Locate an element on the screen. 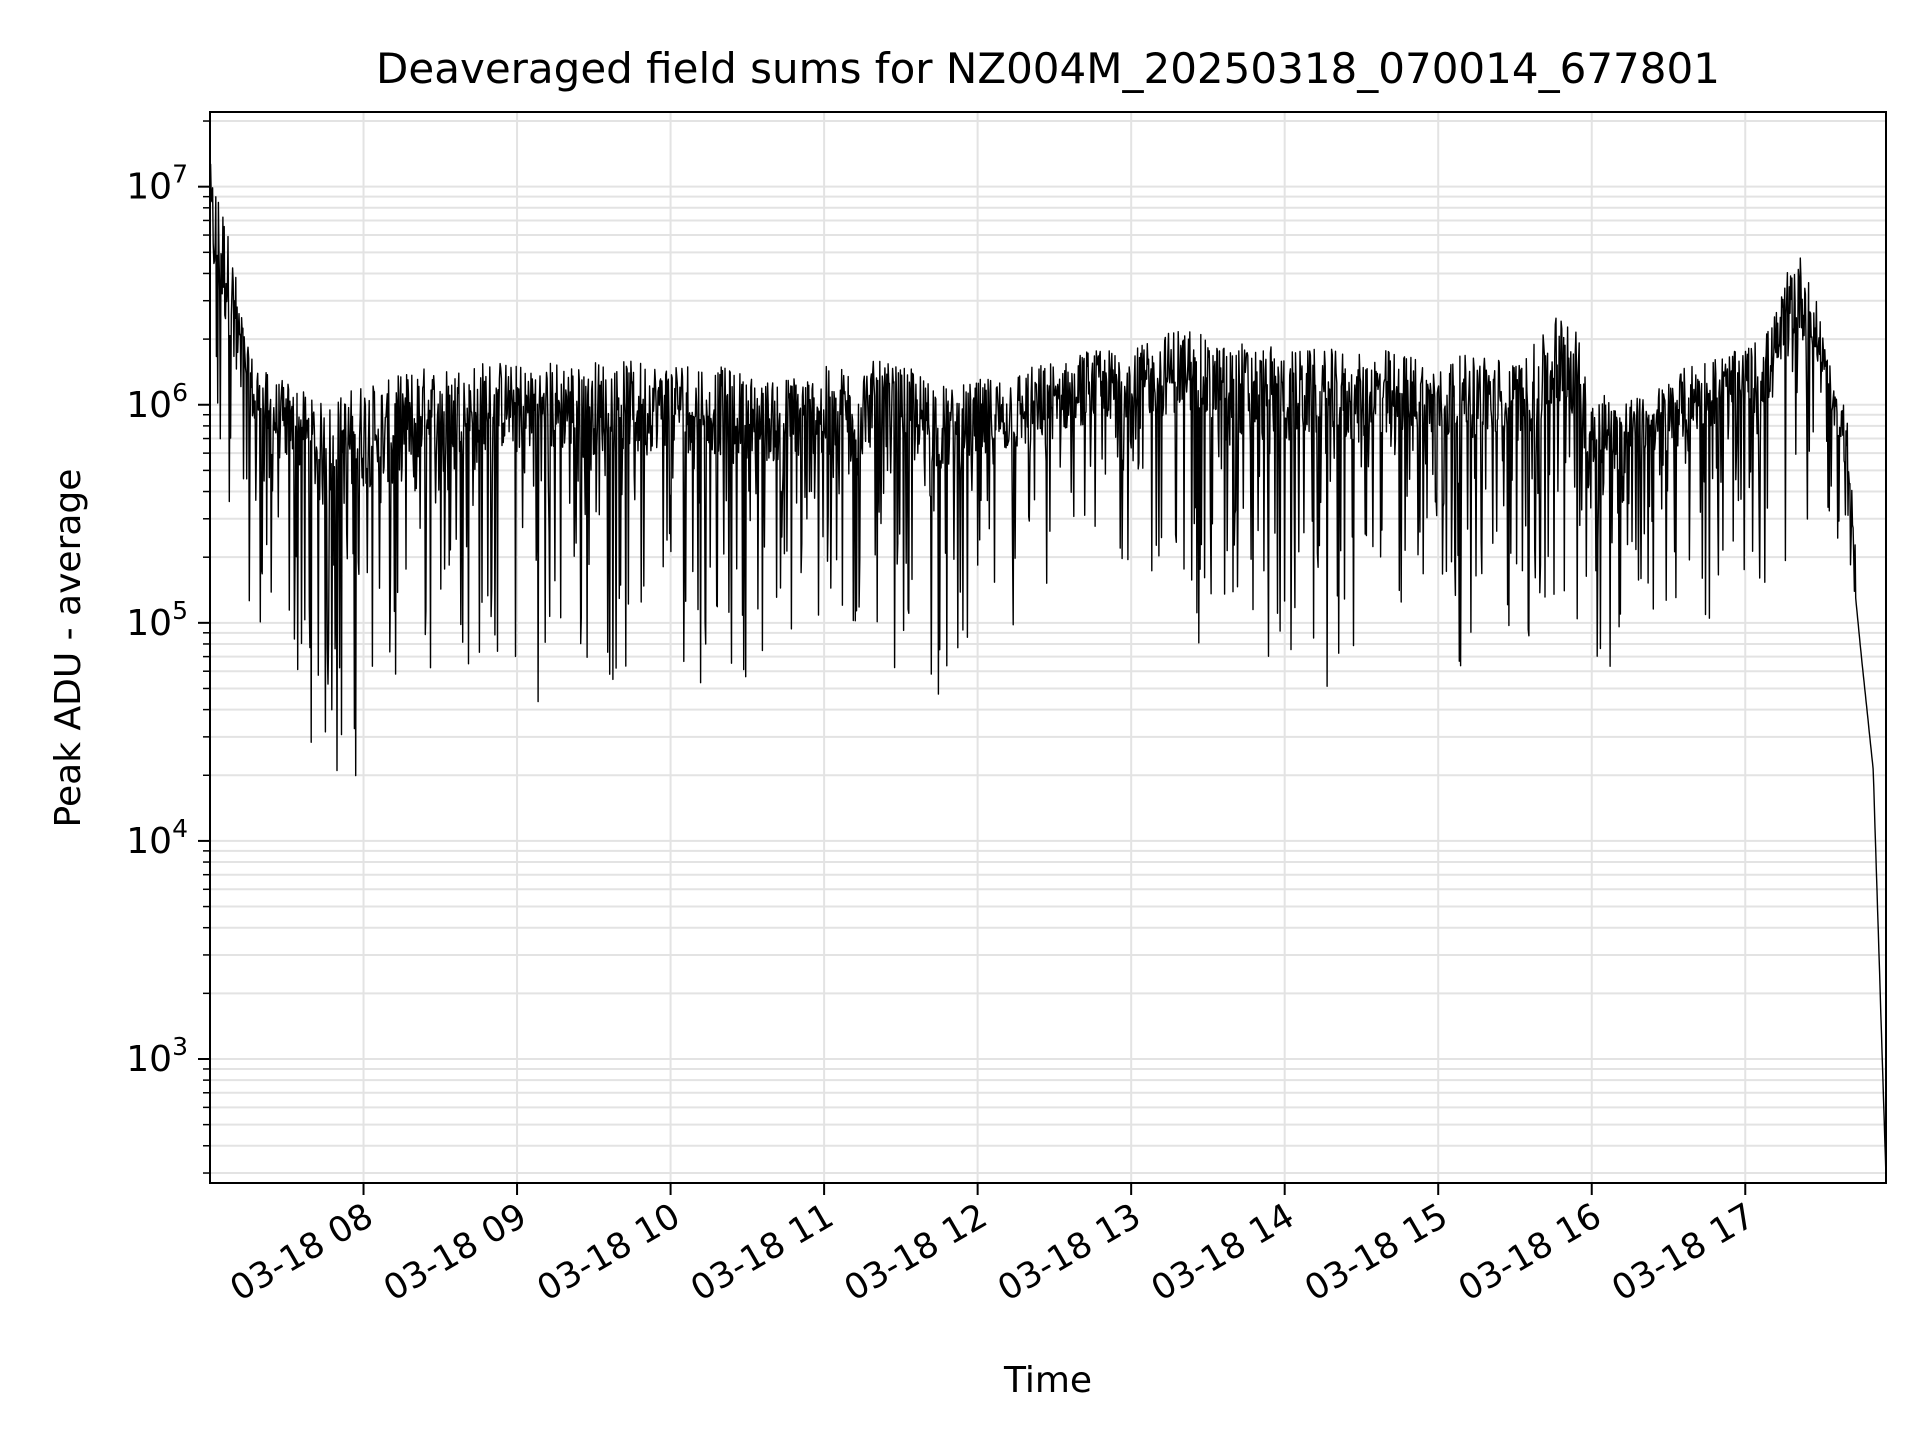 The image size is (1920, 1440). y-axis-ticks: 10³ 10⁴ 10⁵ 10⁶ 10⁷ is located at coordinates (168, 647).